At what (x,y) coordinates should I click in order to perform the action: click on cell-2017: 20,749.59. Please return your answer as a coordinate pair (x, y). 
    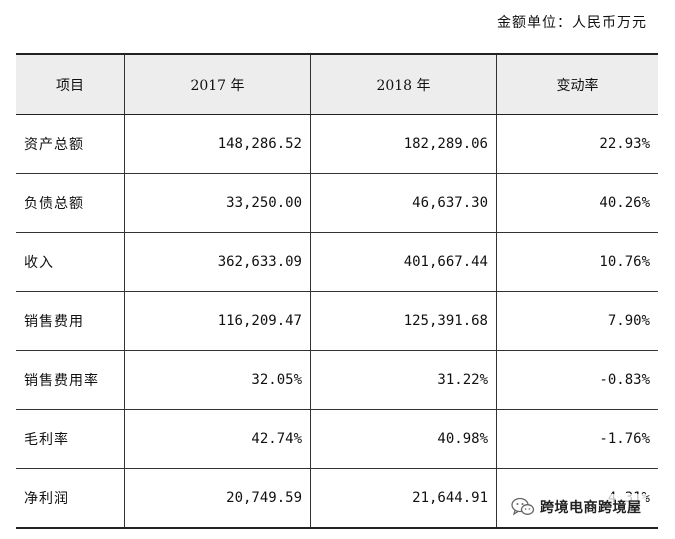
    Looking at the image, I should click on (217, 498).